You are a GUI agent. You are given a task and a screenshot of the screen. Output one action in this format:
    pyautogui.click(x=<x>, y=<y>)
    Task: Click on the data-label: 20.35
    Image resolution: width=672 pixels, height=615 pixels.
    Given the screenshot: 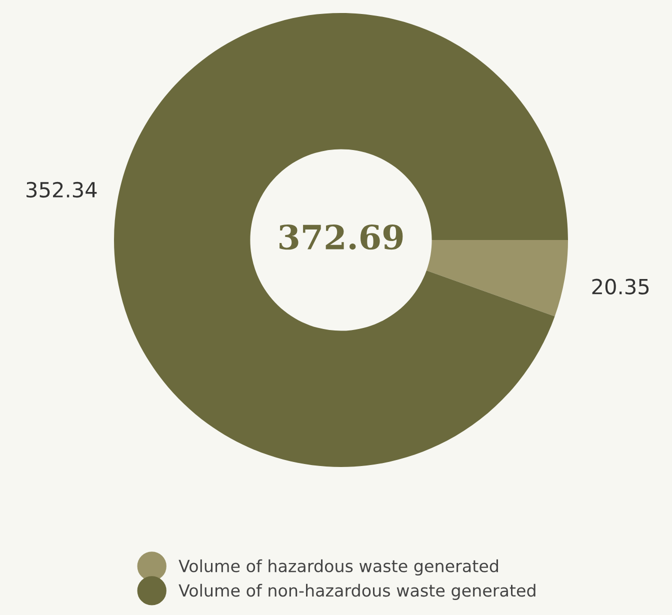 What is the action you would take?
    pyautogui.click(x=620, y=286)
    